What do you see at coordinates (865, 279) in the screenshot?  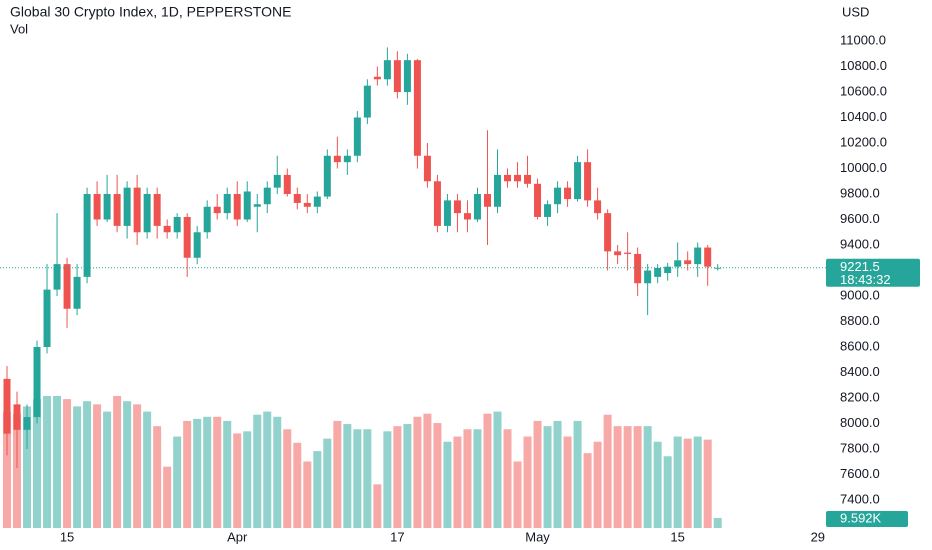 I see `countdown-label: 18:43:32` at bounding box center [865, 279].